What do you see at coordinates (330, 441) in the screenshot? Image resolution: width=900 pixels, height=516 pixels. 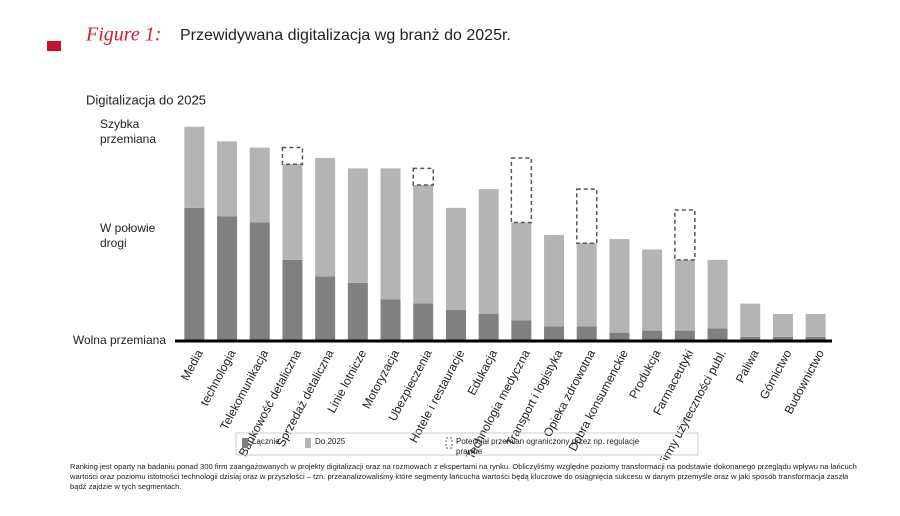 I see `legend-label: Do 2025` at bounding box center [330, 441].